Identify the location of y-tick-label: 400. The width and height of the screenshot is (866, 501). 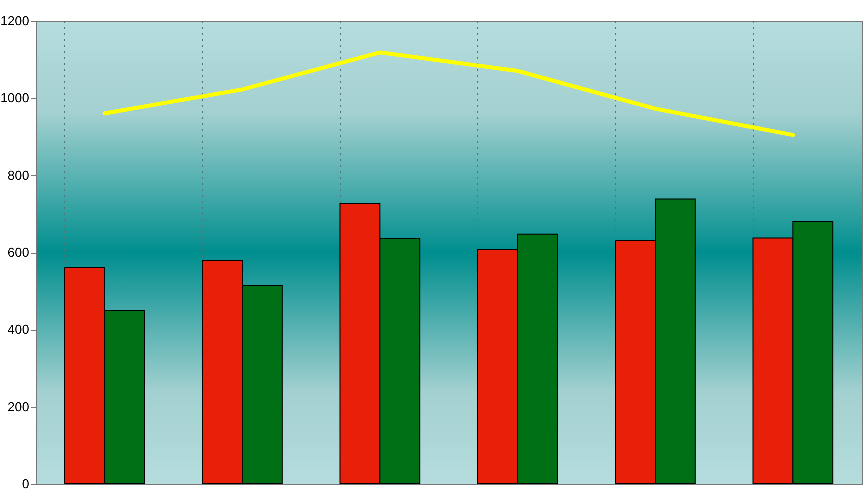
(19, 330).